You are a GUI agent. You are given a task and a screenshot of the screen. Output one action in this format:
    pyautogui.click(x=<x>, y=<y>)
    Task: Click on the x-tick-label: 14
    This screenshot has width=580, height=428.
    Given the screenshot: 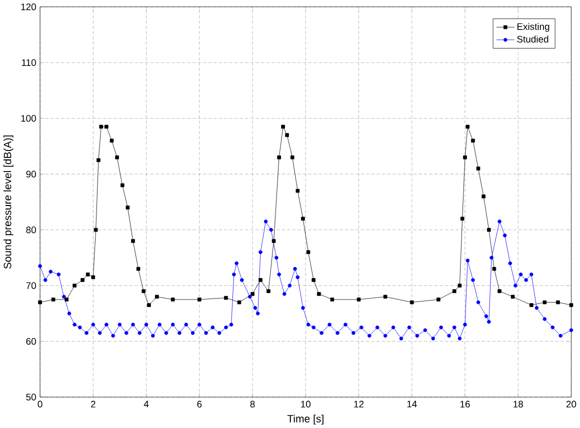 What is the action you would take?
    pyautogui.click(x=412, y=404)
    